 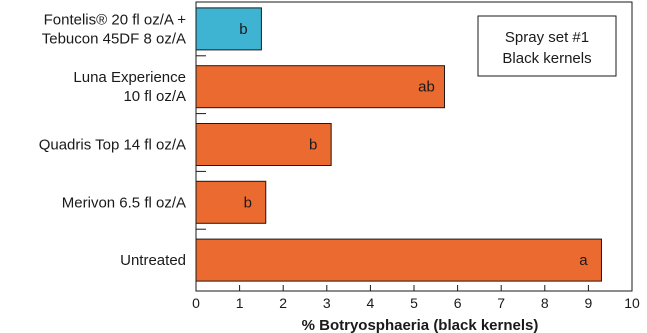 I want to click on x-tick-label-2: 2, so click(x=283, y=303).